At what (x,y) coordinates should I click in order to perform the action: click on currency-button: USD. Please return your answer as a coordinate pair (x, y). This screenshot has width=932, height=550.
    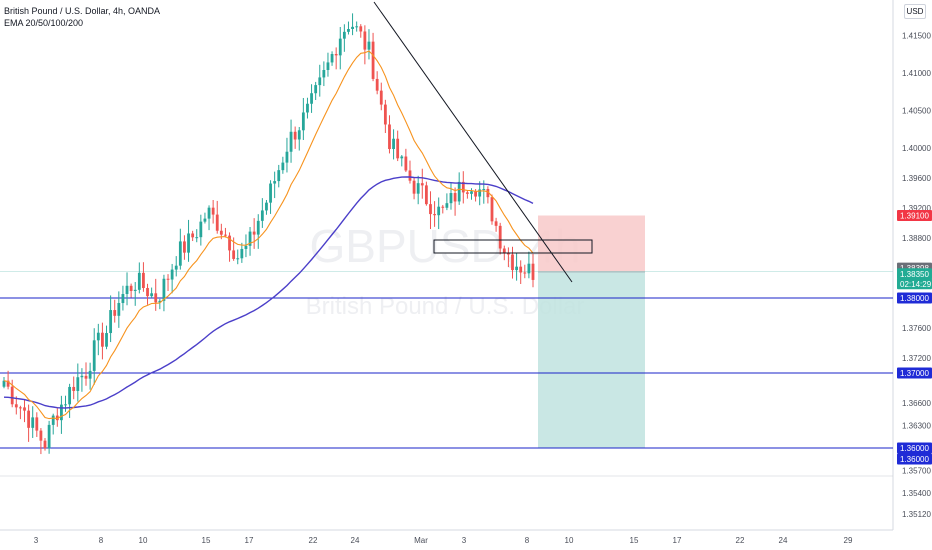
    Looking at the image, I should click on (915, 11).